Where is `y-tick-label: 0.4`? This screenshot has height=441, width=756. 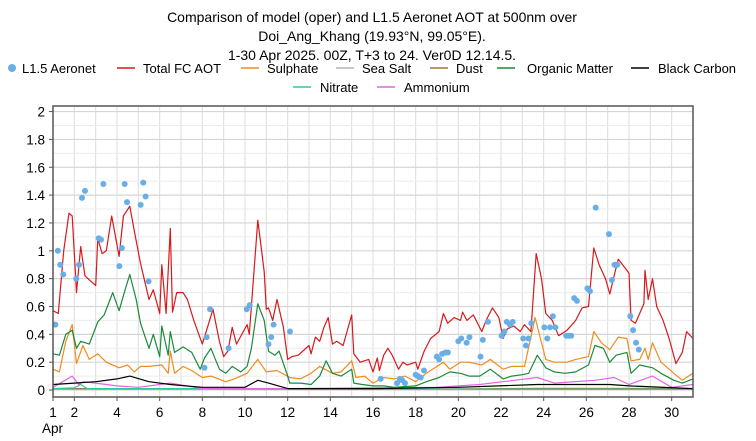 y-tick-label: 0.4 is located at coordinates (35, 334).